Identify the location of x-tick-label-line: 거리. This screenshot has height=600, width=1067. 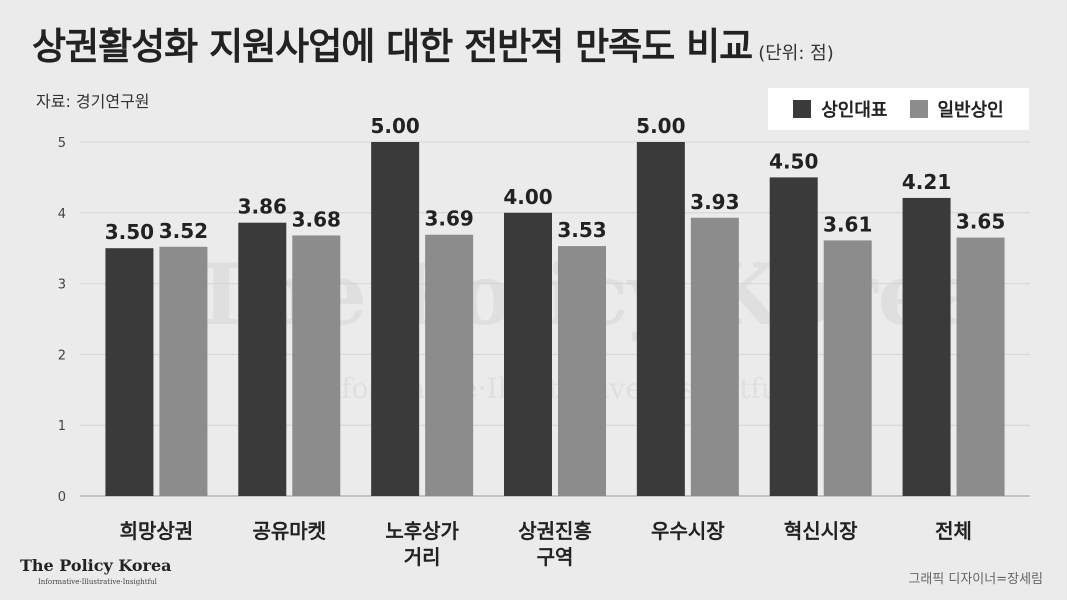
(422, 557).